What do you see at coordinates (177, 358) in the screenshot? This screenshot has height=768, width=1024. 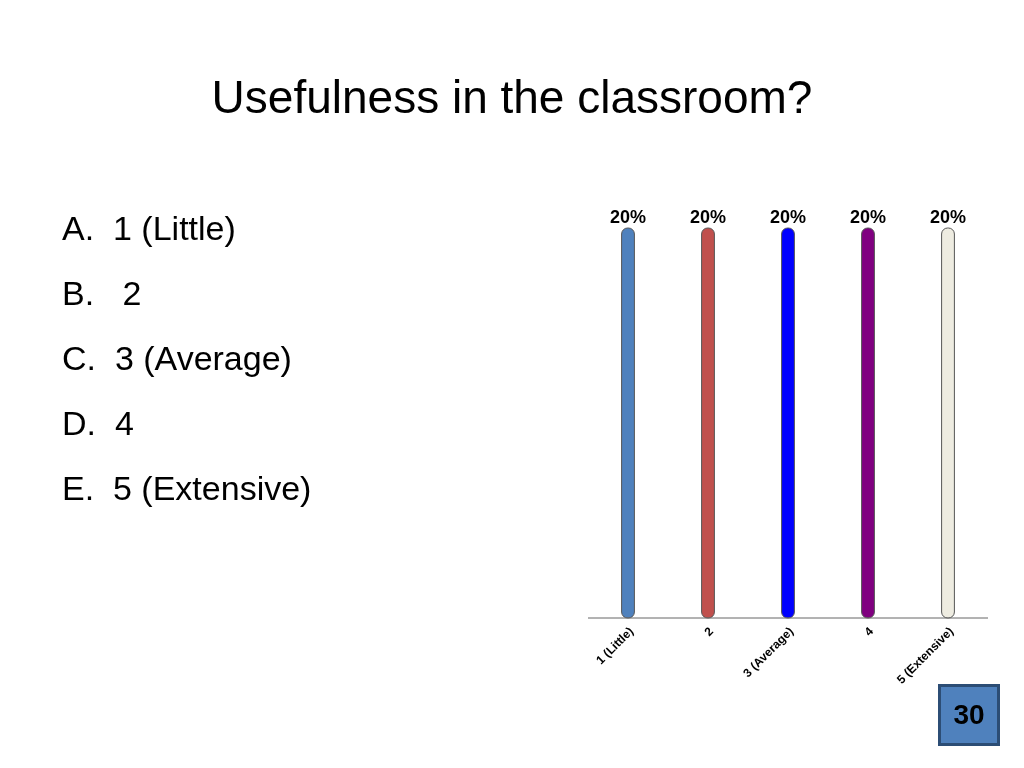 I see `text: C. 3 (Average)` at bounding box center [177, 358].